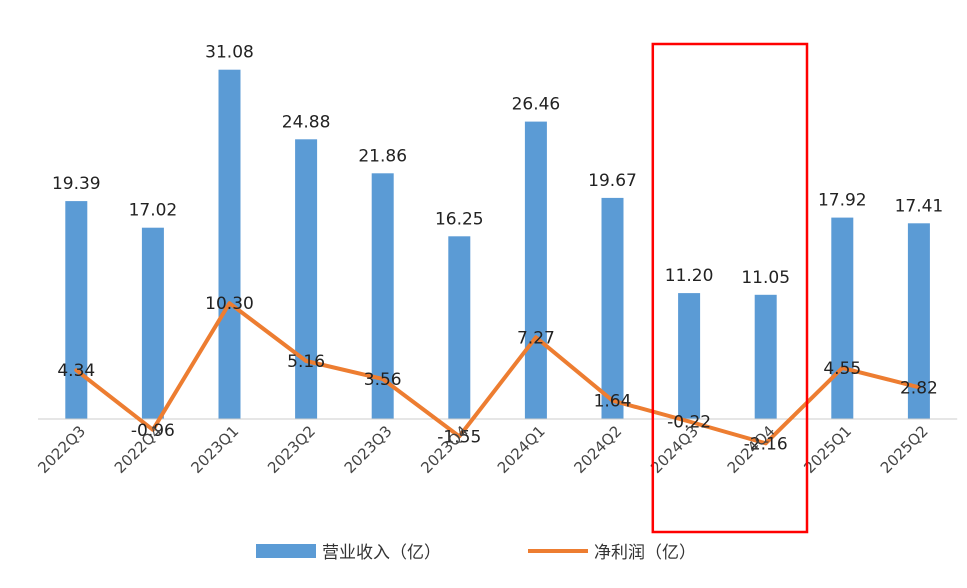 Image resolution: width=967 pixels, height=588 pixels. What do you see at coordinates (459, 327) in the screenshot?
I see `bar-2023Q4` at bounding box center [459, 327].